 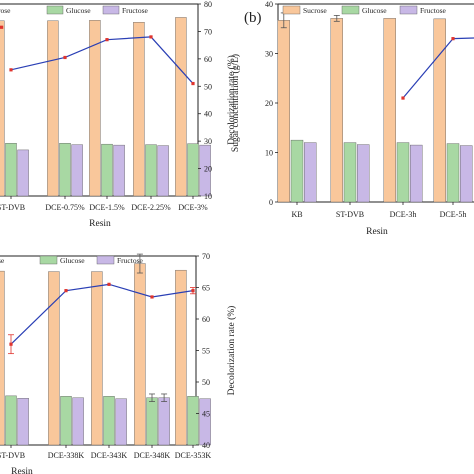 I want to click on y-right-tick-label-4: 50, so click(x=208, y=86).